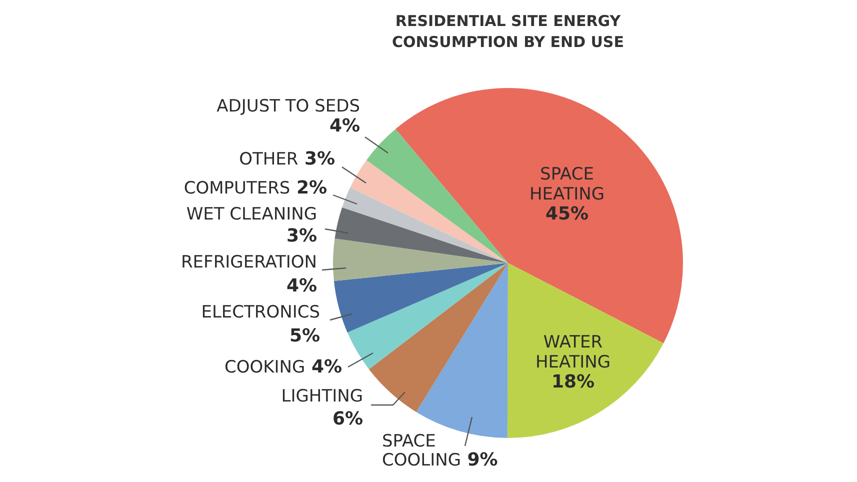 The width and height of the screenshot is (857, 482). What do you see at coordinates (422, 450) in the screenshot?
I see `slice-label: SPACE COOLING` at bounding box center [422, 450].